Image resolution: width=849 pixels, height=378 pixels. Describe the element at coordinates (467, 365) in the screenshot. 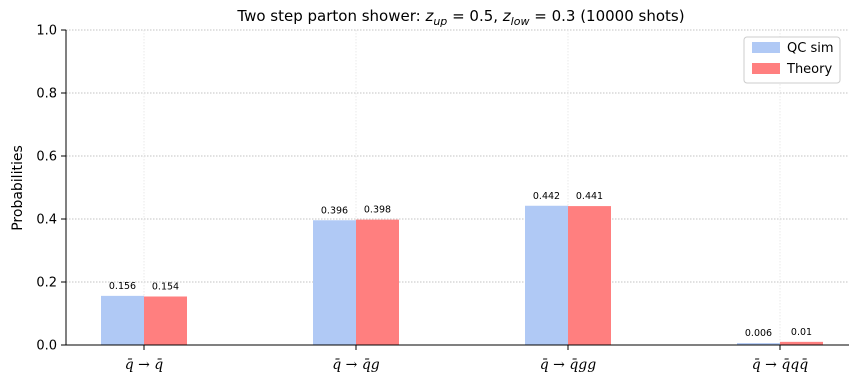

I see `x-tick-labels: q̄ → q̄ q̄ → q̄g q̄ → q̄gg q̄ → q̄qq̄` at that location.